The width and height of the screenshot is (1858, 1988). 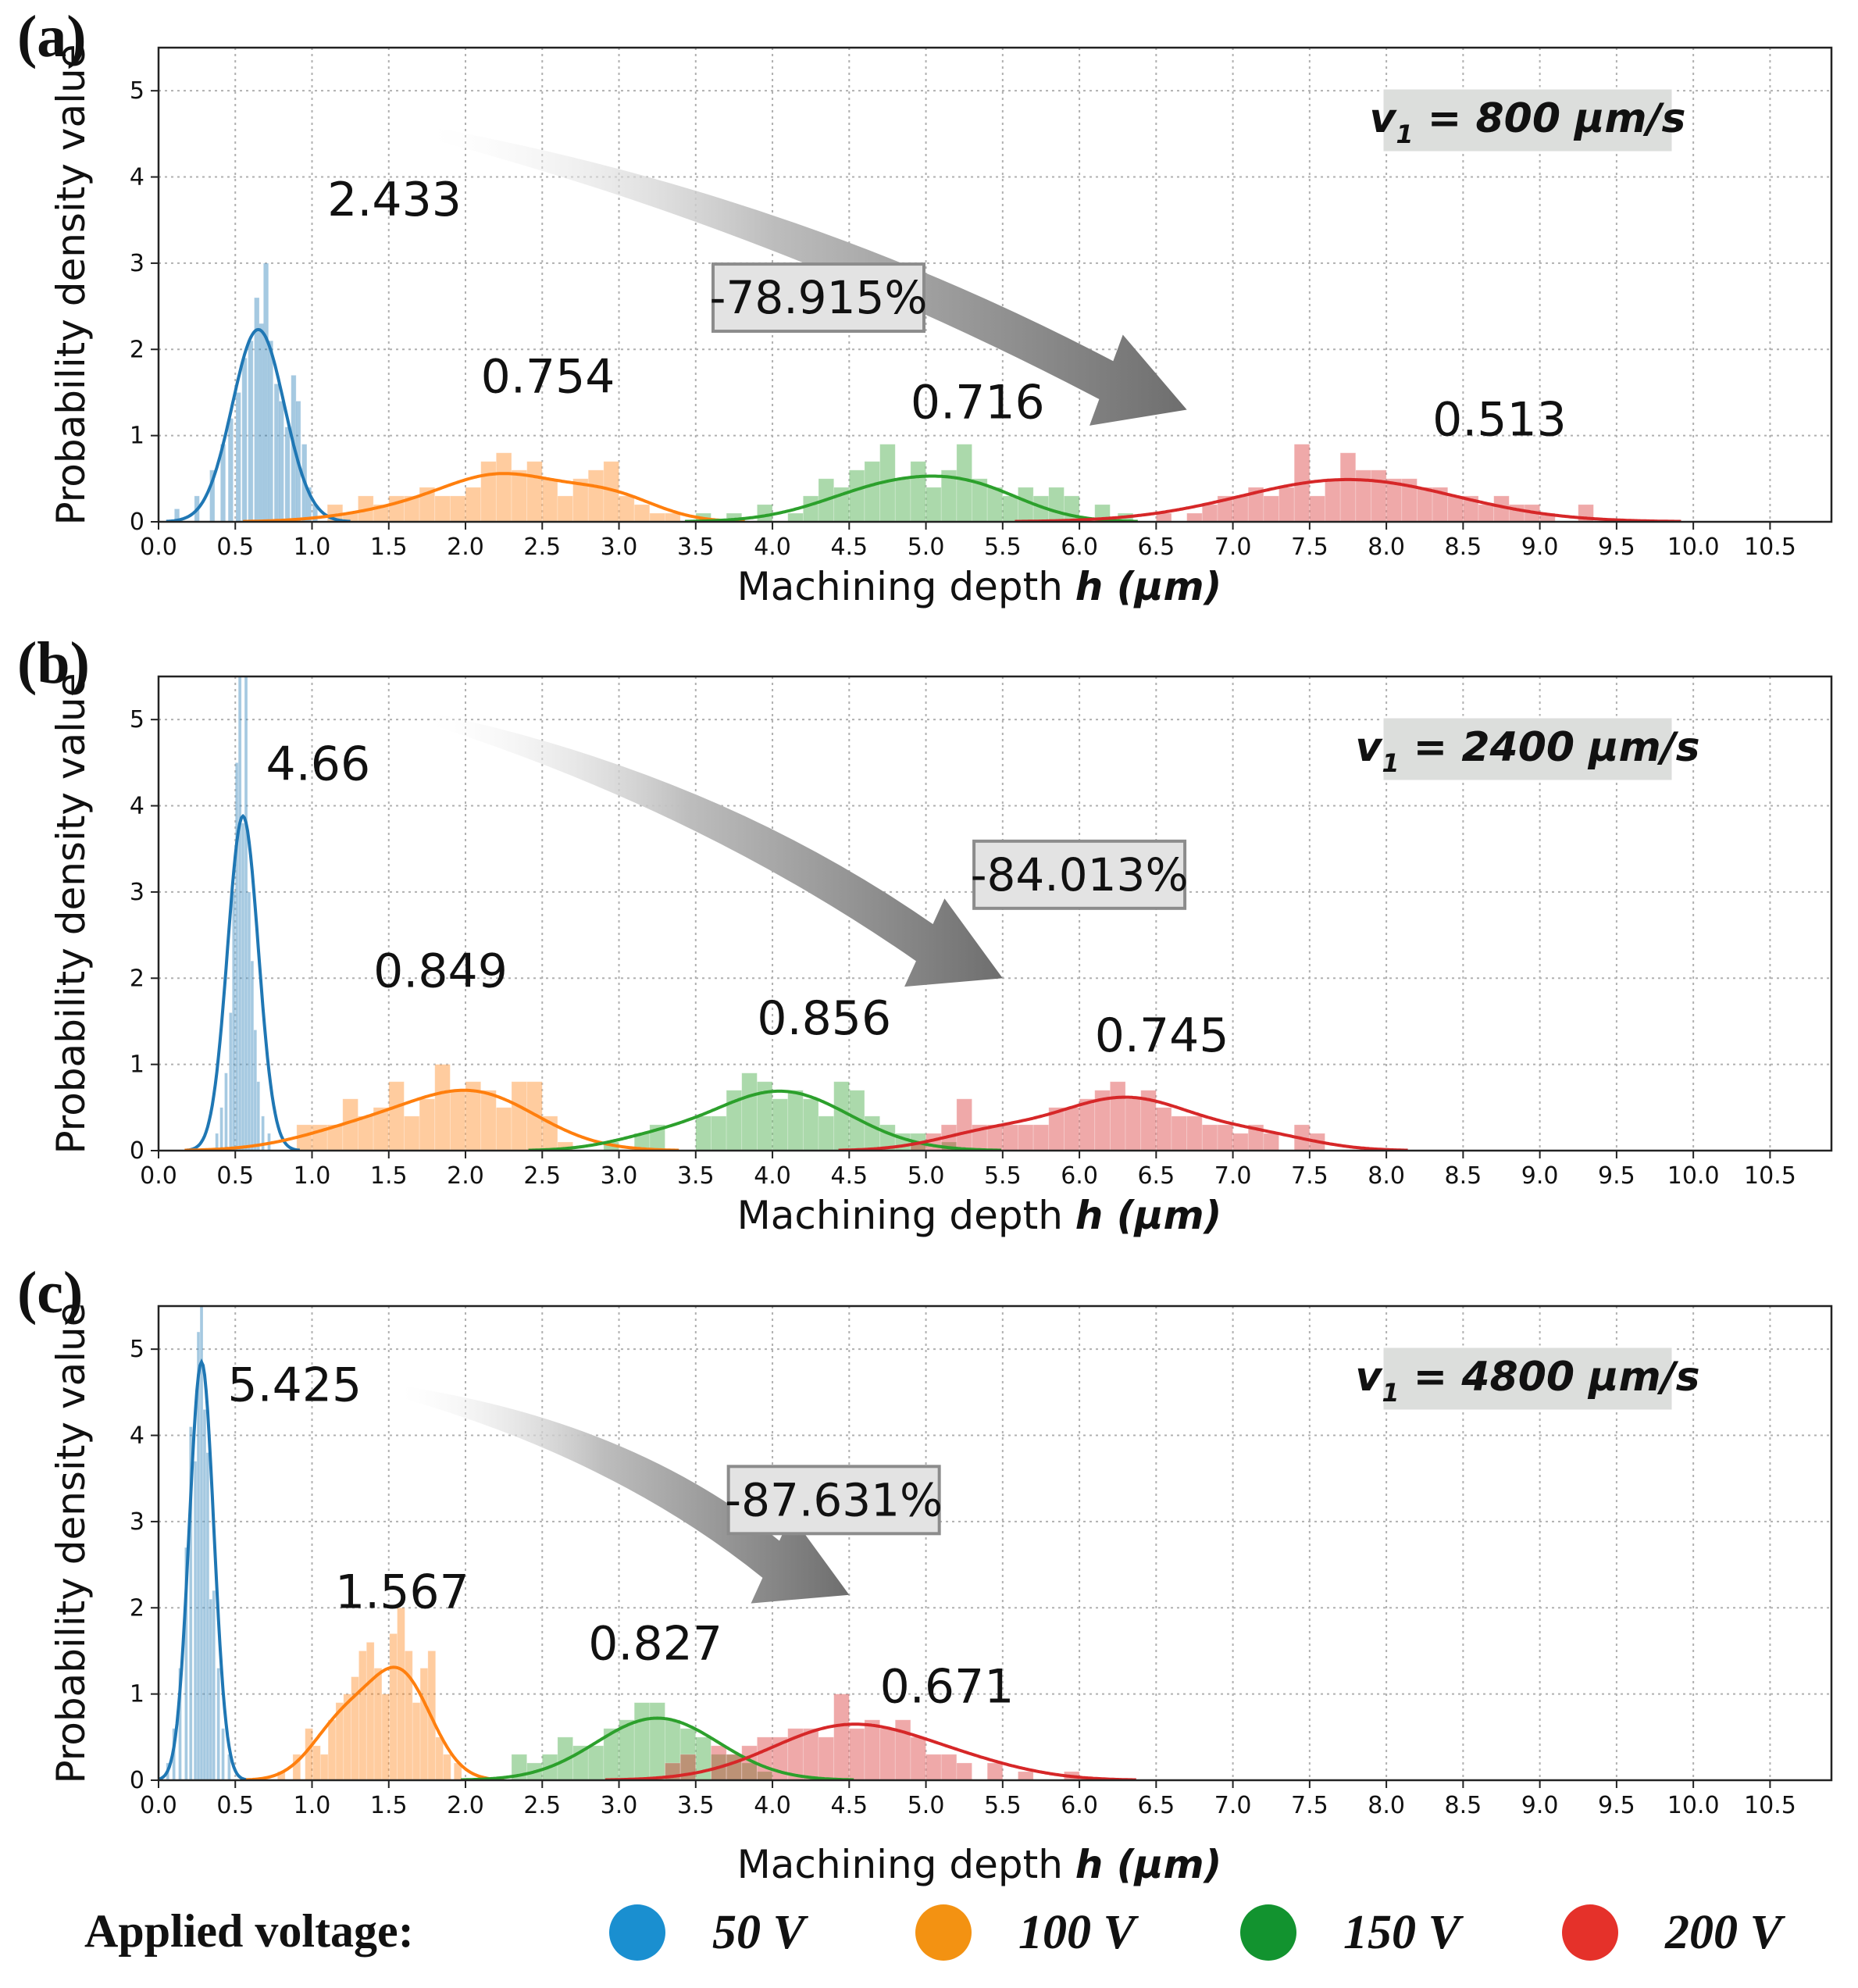 What do you see at coordinates (1350, 1933) in the screenshot?
I see `legend-item-150v: 150 V` at bounding box center [1350, 1933].